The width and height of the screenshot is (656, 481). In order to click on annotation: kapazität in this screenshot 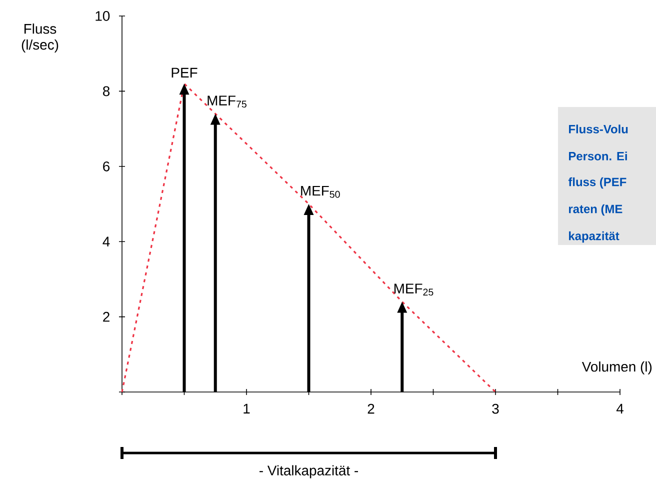, I will do `click(594, 237)`.